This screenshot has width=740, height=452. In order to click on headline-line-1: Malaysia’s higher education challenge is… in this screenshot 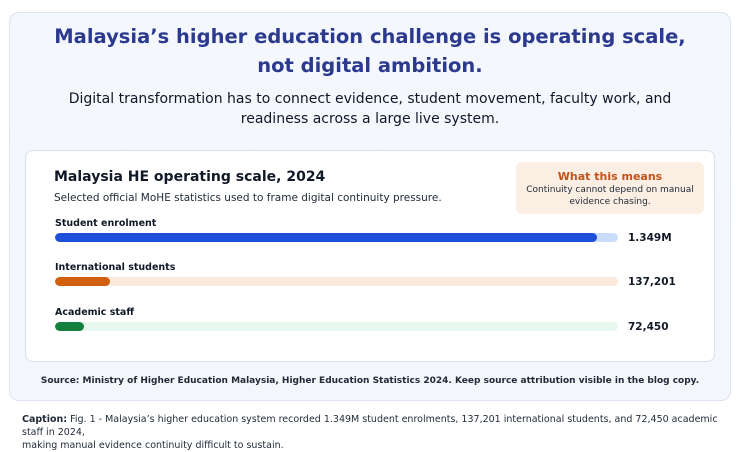, I will do `click(370, 36)`.